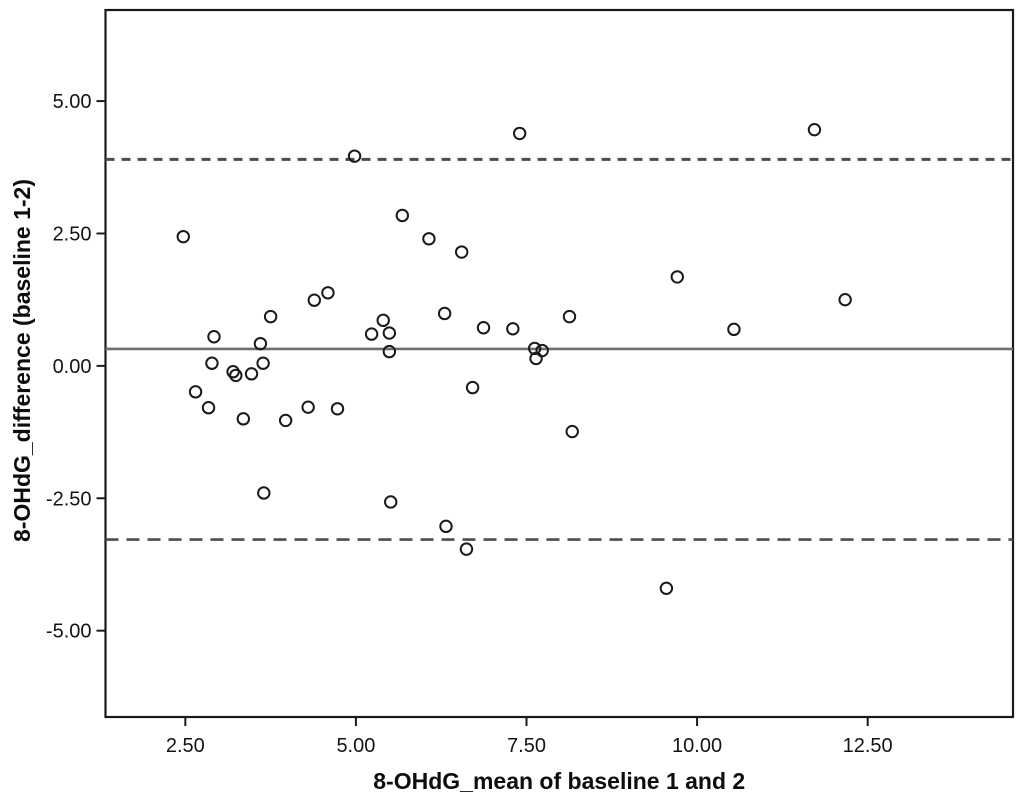 This screenshot has width=1024, height=807. Describe the element at coordinates (868, 746) in the screenshot. I see `x-tick-label: 12.50` at that location.